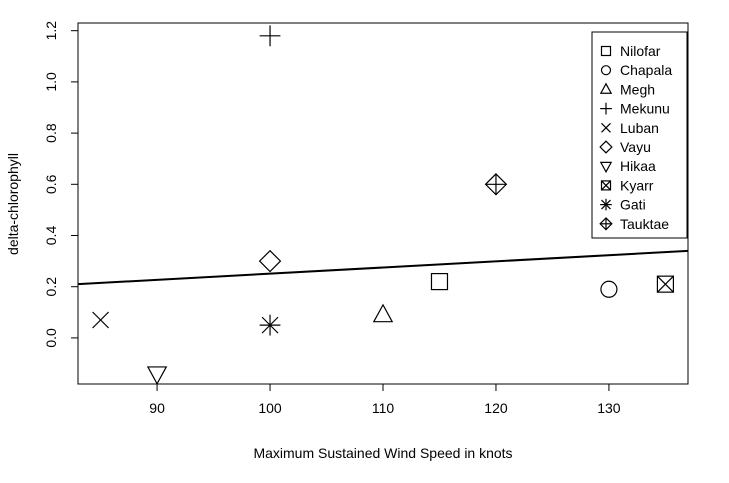  What do you see at coordinates (646, 70) in the screenshot?
I see `legend-label: Chapala` at bounding box center [646, 70].